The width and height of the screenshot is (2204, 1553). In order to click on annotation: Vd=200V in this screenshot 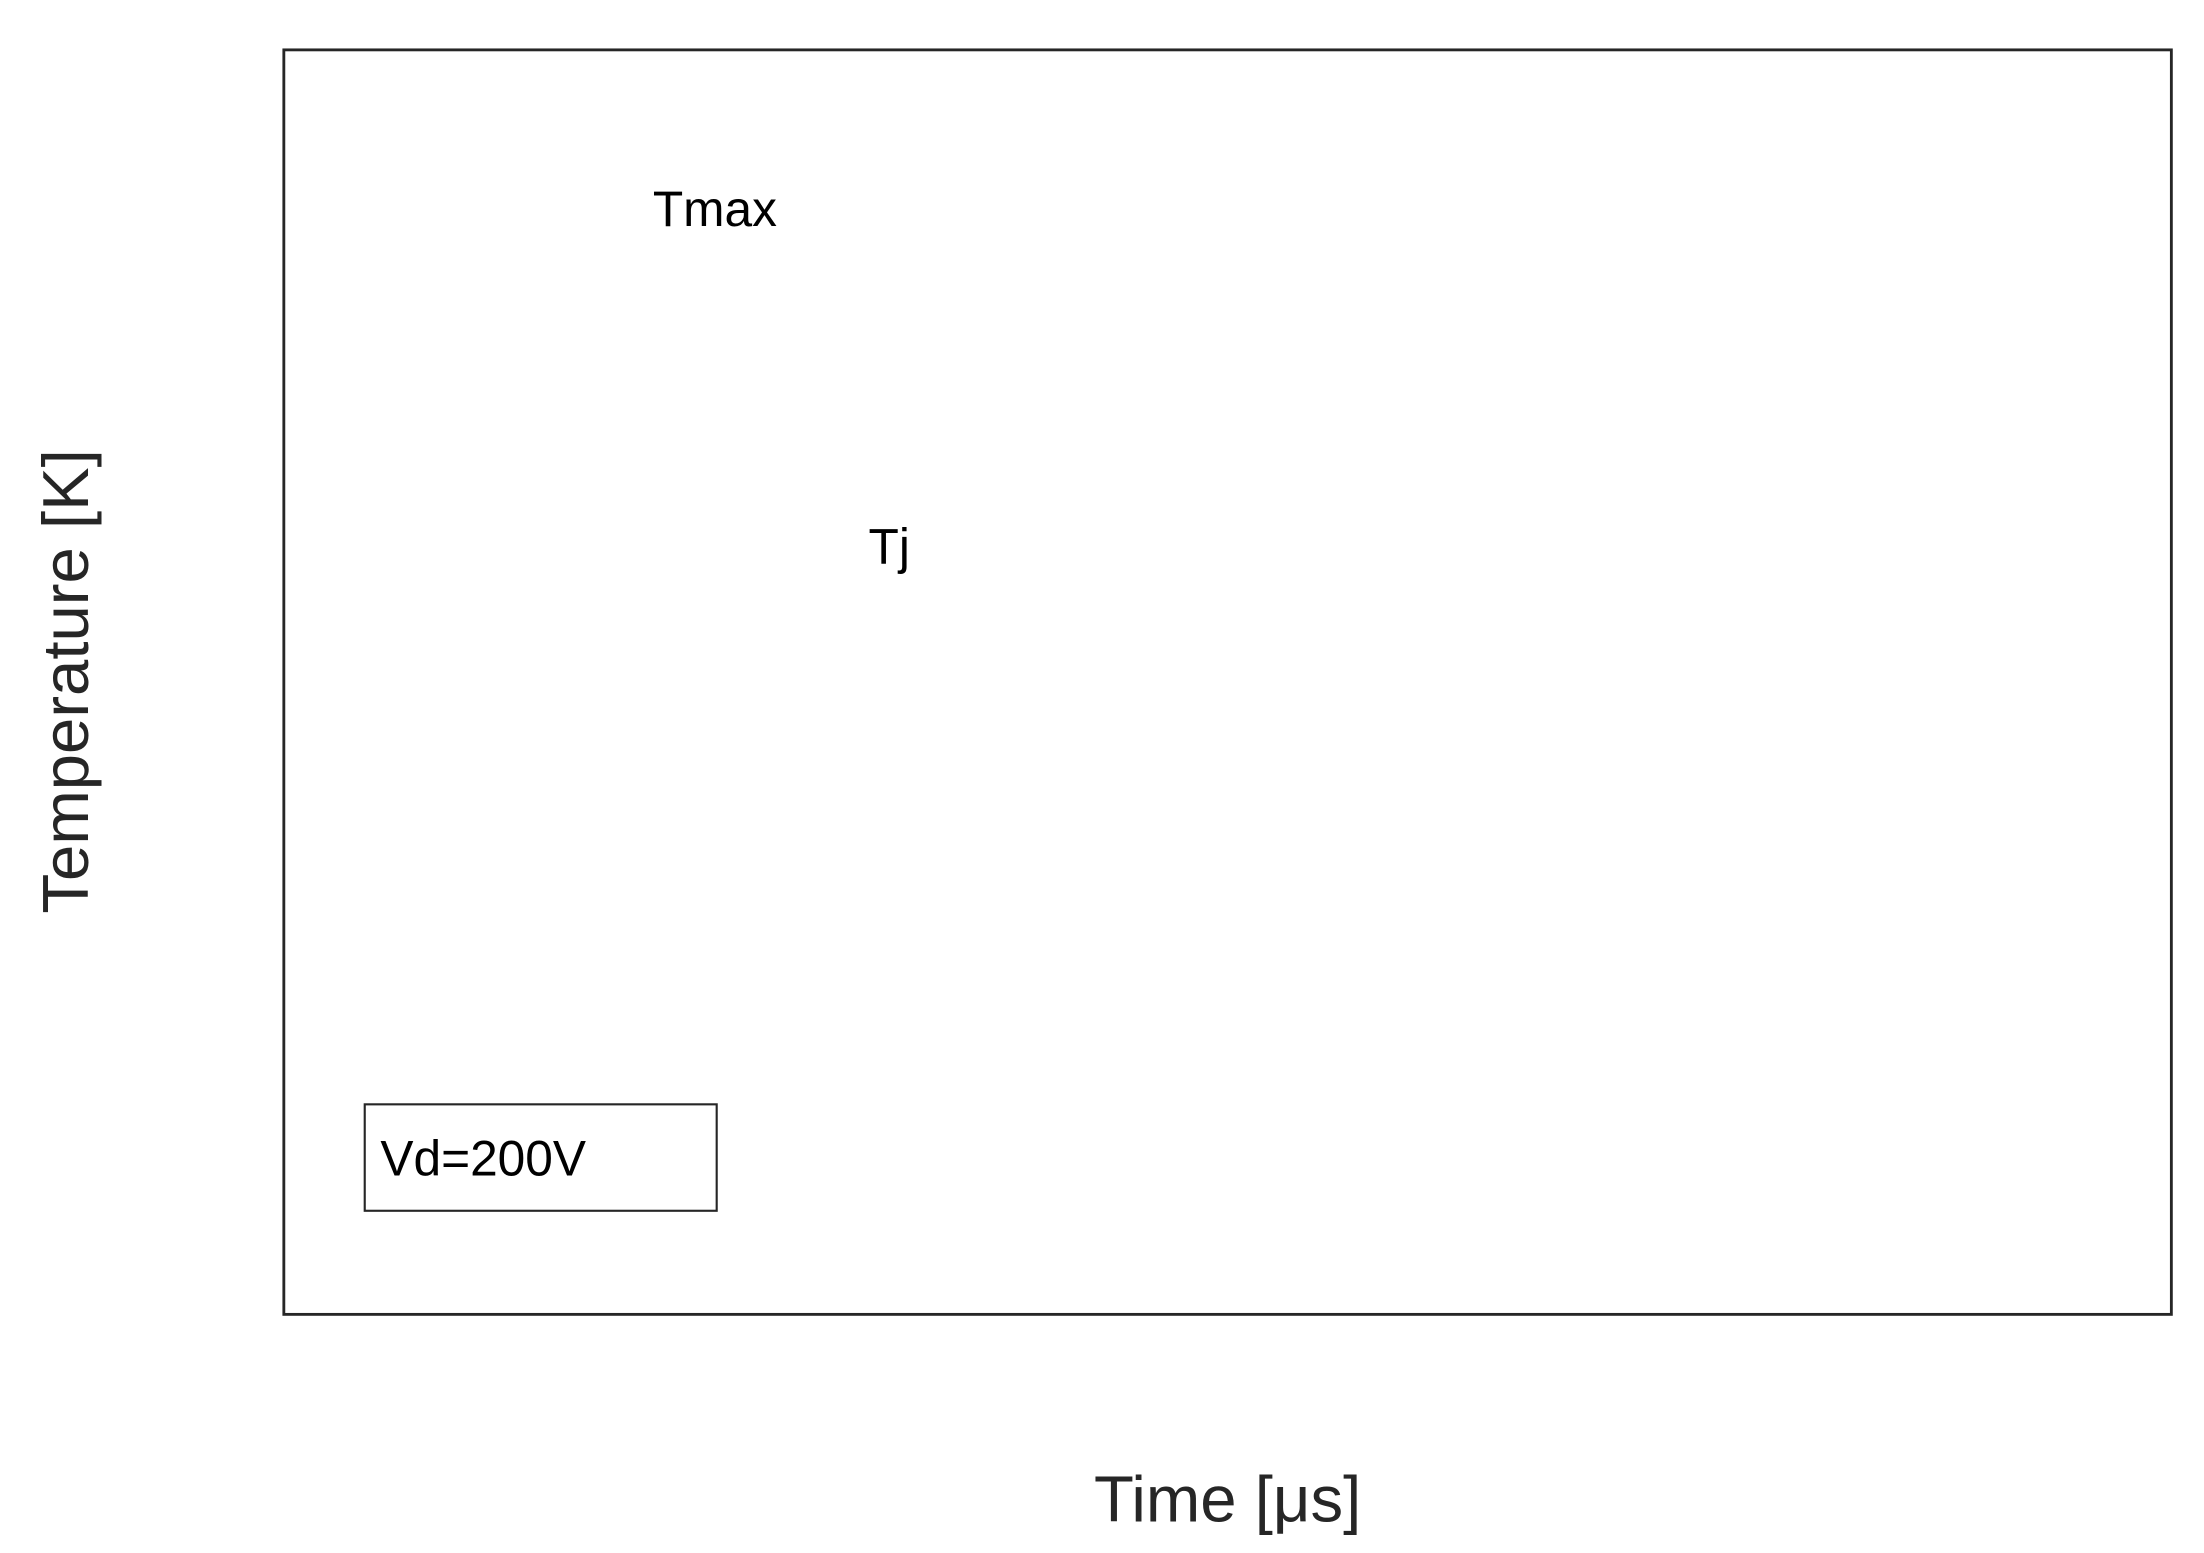, I will do `click(483, 1158)`.